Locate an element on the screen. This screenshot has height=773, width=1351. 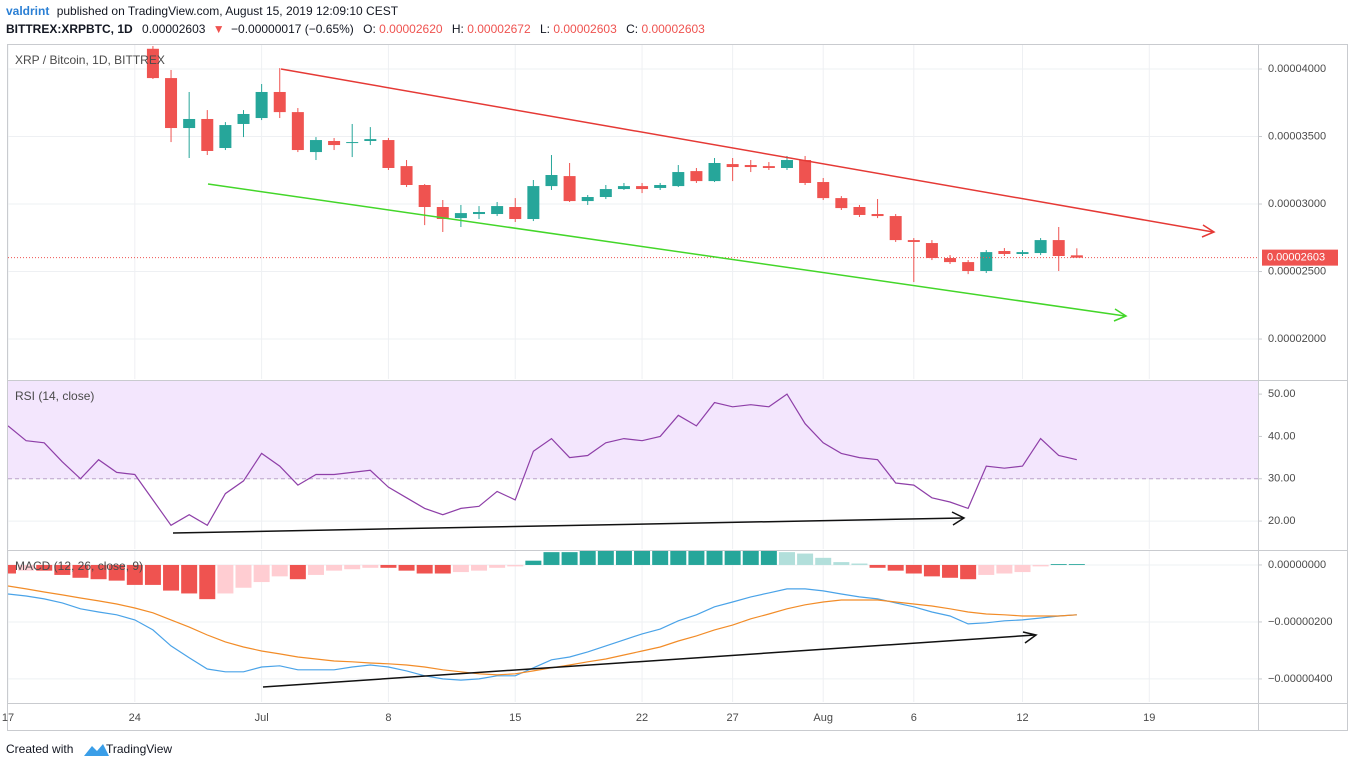
change: −0.00000017 (−0.65%) is located at coordinates (292, 29).